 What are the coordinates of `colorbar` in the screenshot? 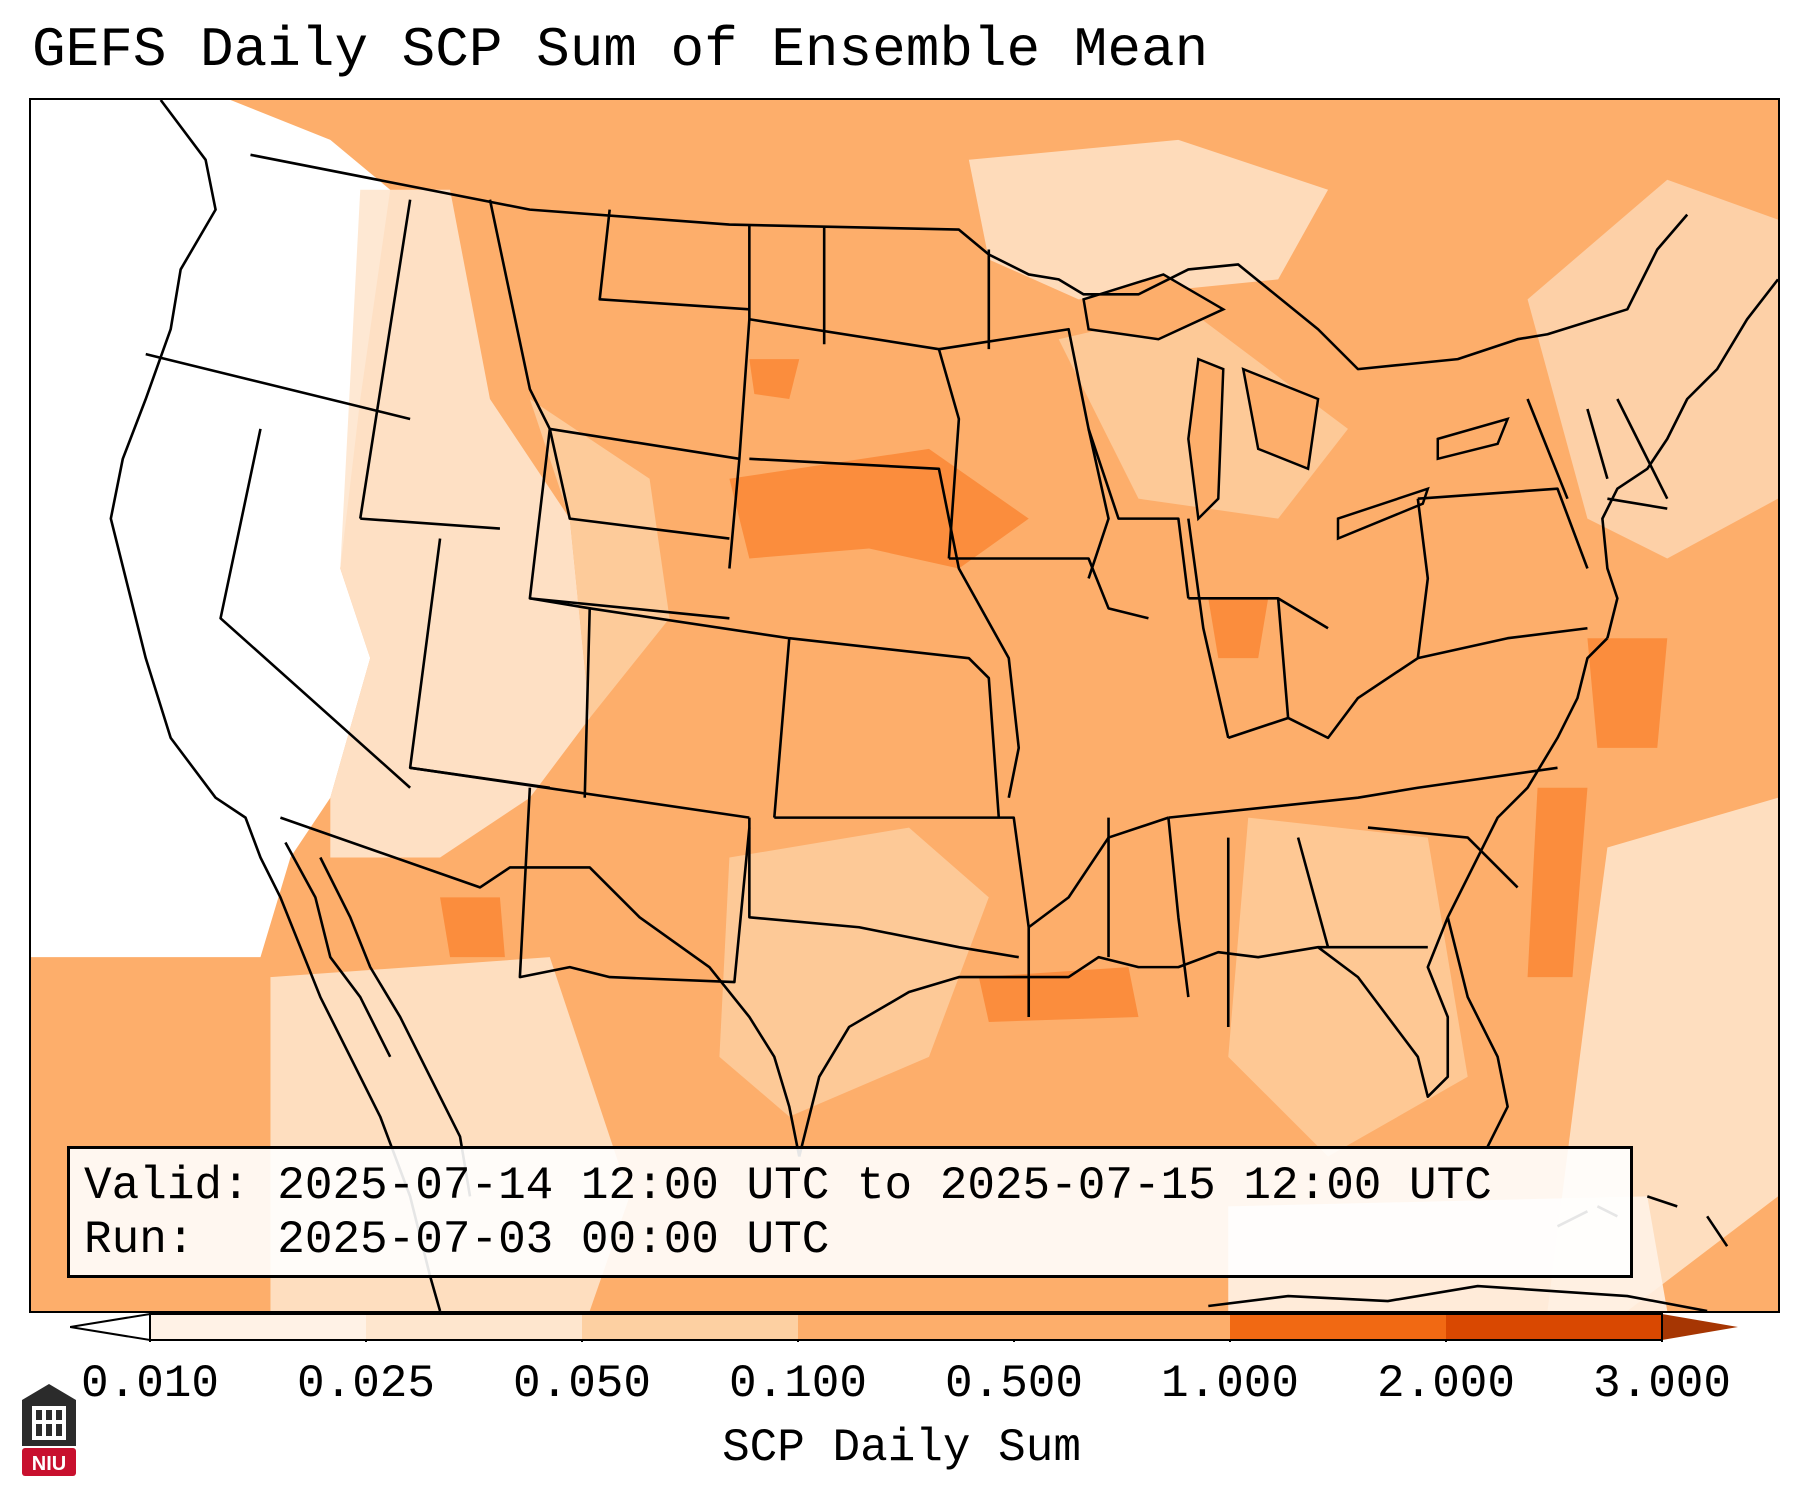 It's located at (904, 1327).